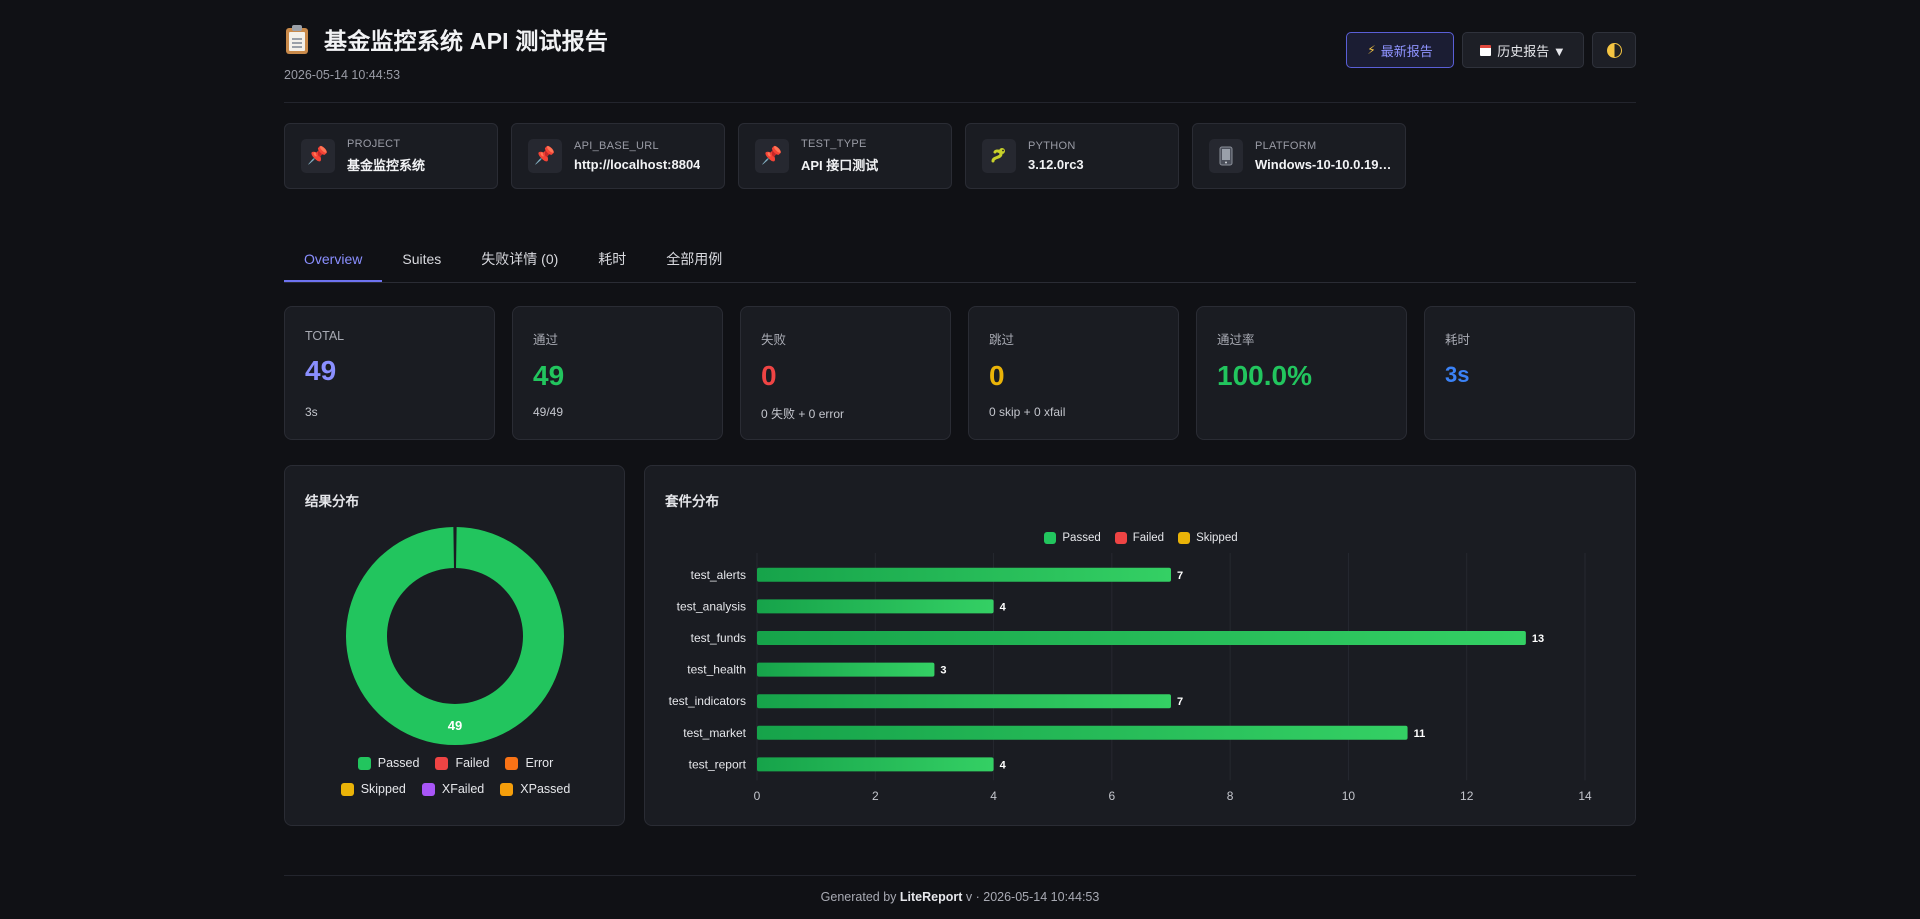 This screenshot has height=919, width=1920. What do you see at coordinates (834, 144) in the screenshot?
I see `env-key: TEST_TYPE` at bounding box center [834, 144].